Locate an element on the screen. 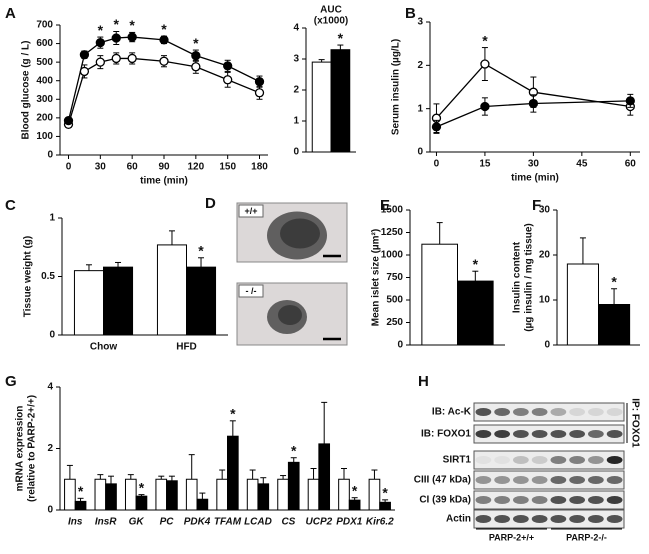  y-tick-label: 1 is located at coordinates (52, 218).